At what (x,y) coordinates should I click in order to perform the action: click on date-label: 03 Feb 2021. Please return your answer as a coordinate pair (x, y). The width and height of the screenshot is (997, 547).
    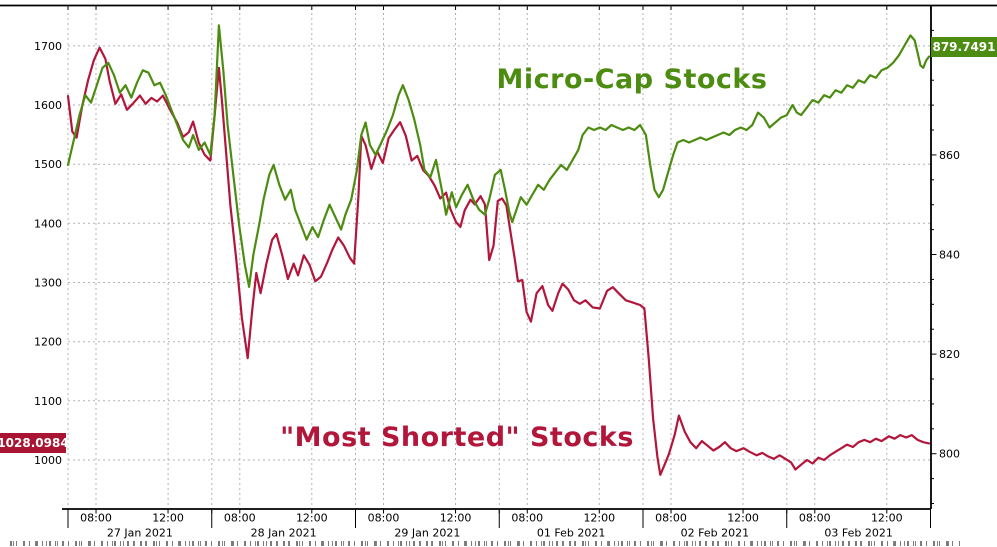
    Looking at the image, I should click on (858, 533).